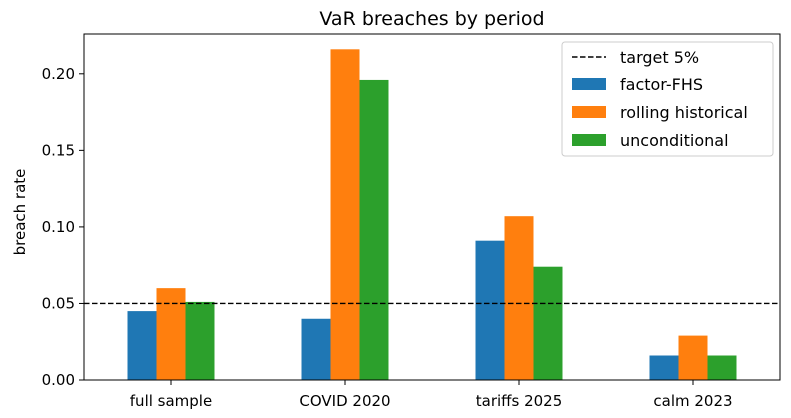 The height and width of the screenshot is (418, 791). I want to click on legend-label: target 5%, so click(659, 57).